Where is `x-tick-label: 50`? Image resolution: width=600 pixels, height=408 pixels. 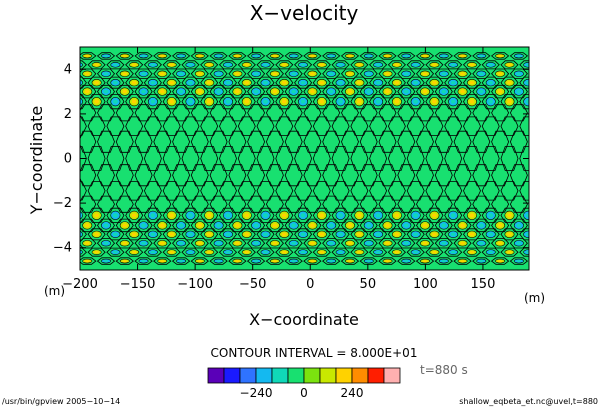 x-tick-label: 50 is located at coordinates (368, 284).